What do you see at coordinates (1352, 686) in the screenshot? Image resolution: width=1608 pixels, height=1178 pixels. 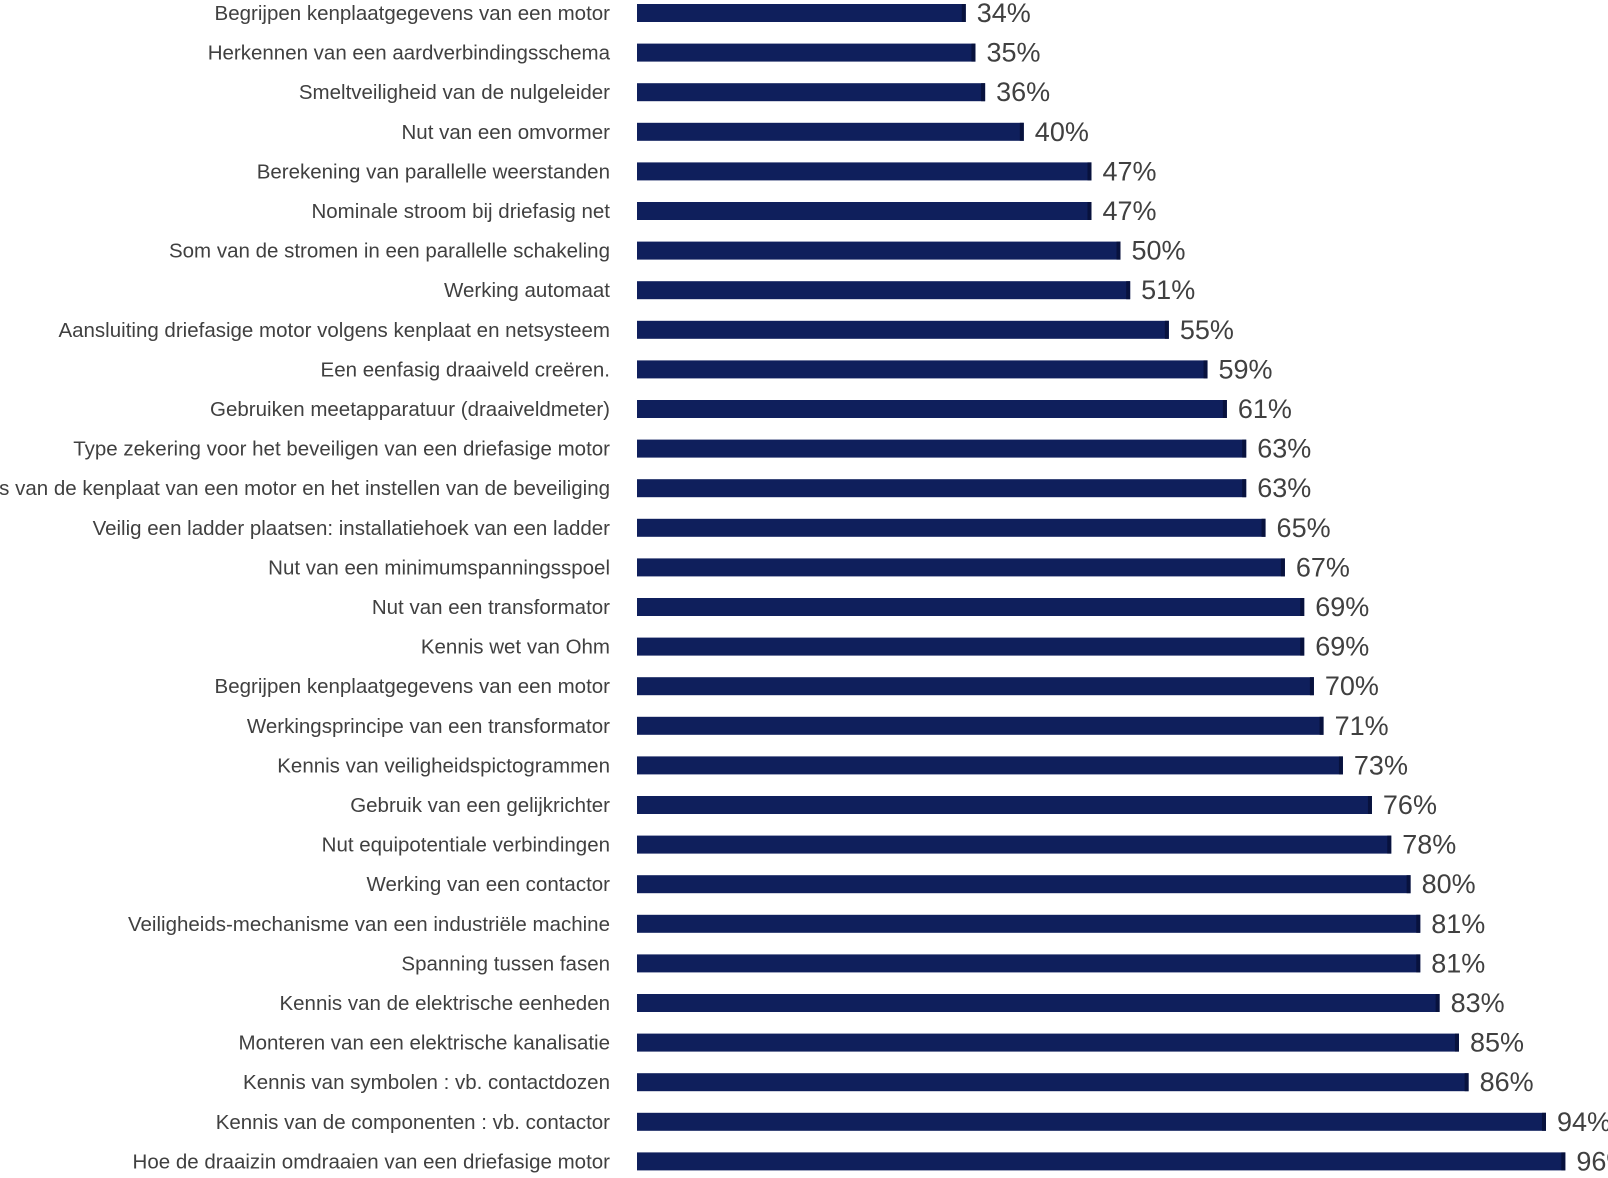 I see `data-label: 70%` at bounding box center [1352, 686].